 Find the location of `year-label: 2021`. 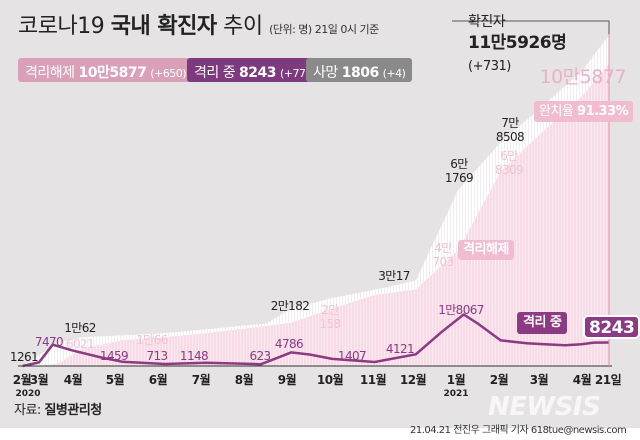

year-label: 2021 is located at coordinates (456, 394).